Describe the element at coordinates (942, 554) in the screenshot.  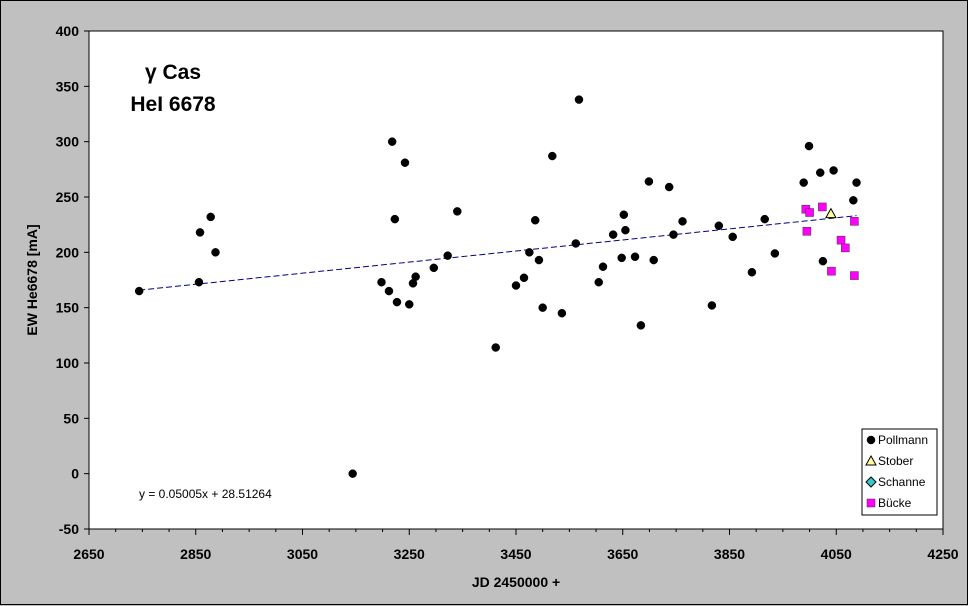
I see `x-tick-label: 4250` at that location.